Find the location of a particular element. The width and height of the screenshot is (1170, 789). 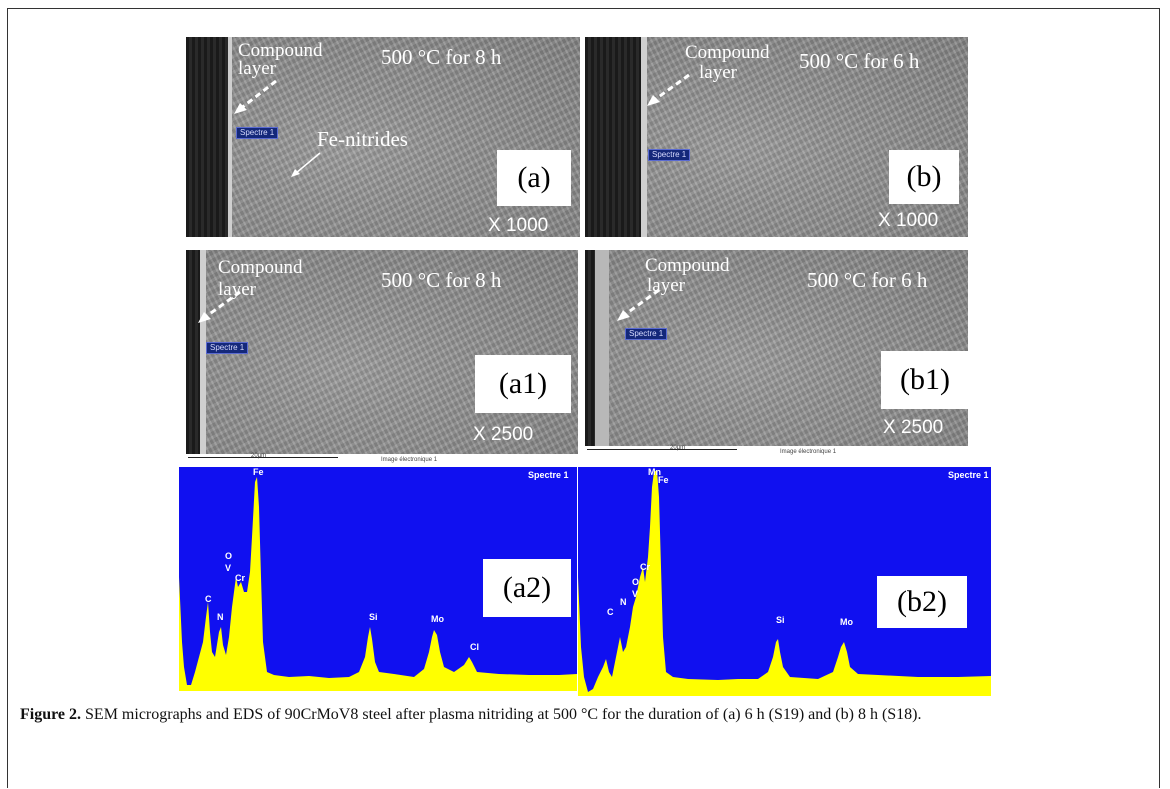

eds-spectrum-a2: Spectre 1 C N O V Cr Fe Si Mo Cl (a2) is located at coordinates (378, 579).